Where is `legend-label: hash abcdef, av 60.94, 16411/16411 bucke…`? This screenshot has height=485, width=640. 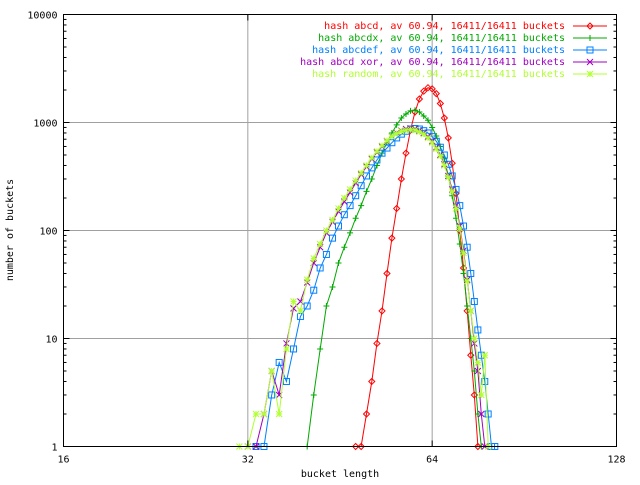
legend-label: hash abcdef, av 60.94, 16411/16411 bucke… is located at coordinates (438, 50).